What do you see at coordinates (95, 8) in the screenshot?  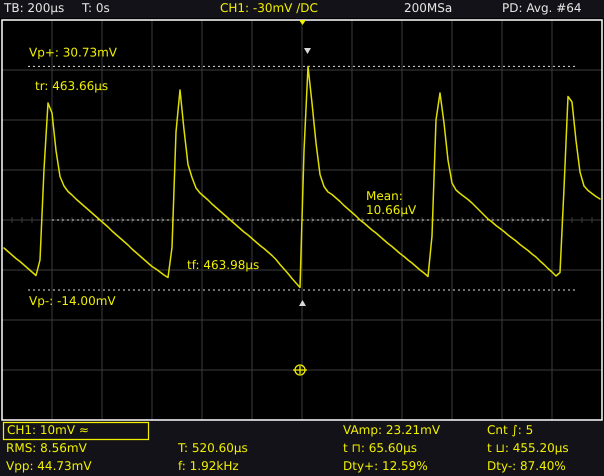 I see `text: T: 0s` at bounding box center [95, 8].